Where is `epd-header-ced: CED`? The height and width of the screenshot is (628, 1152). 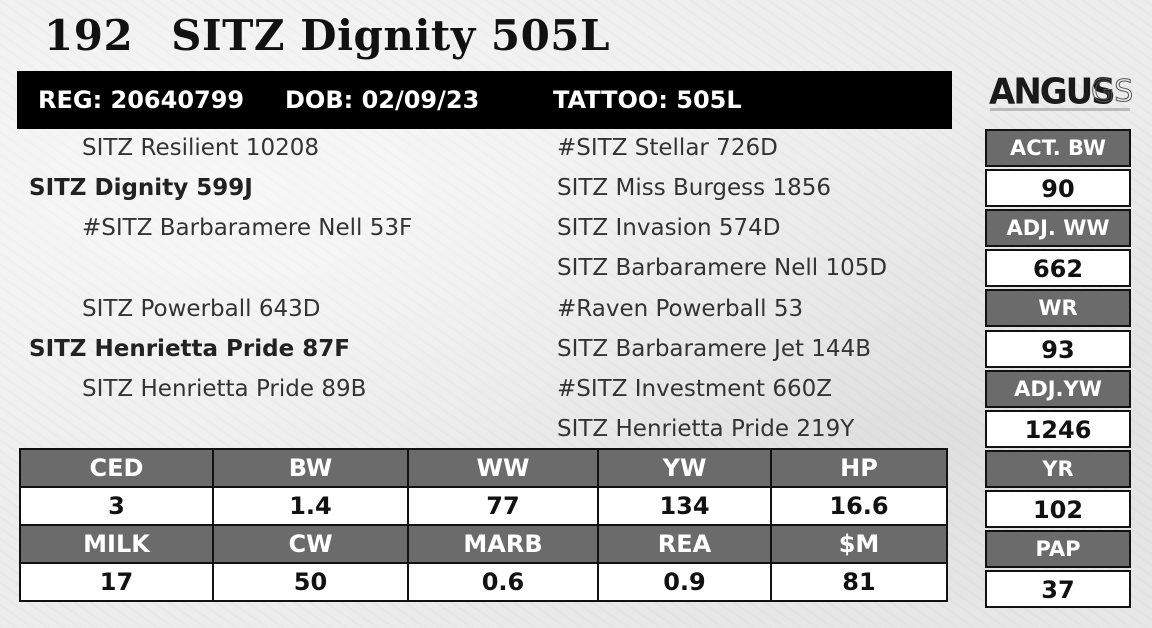 epd-header-ced: CED is located at coordinates (116, 468).